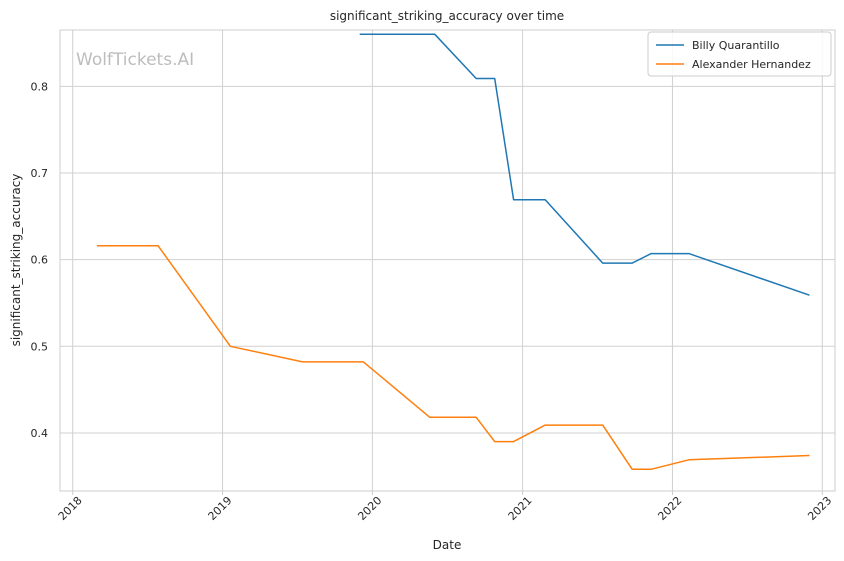  Describe the element at coordinates (135, 60) in the screenshot. I see `watermark: WolfTickets.AI` at that location.